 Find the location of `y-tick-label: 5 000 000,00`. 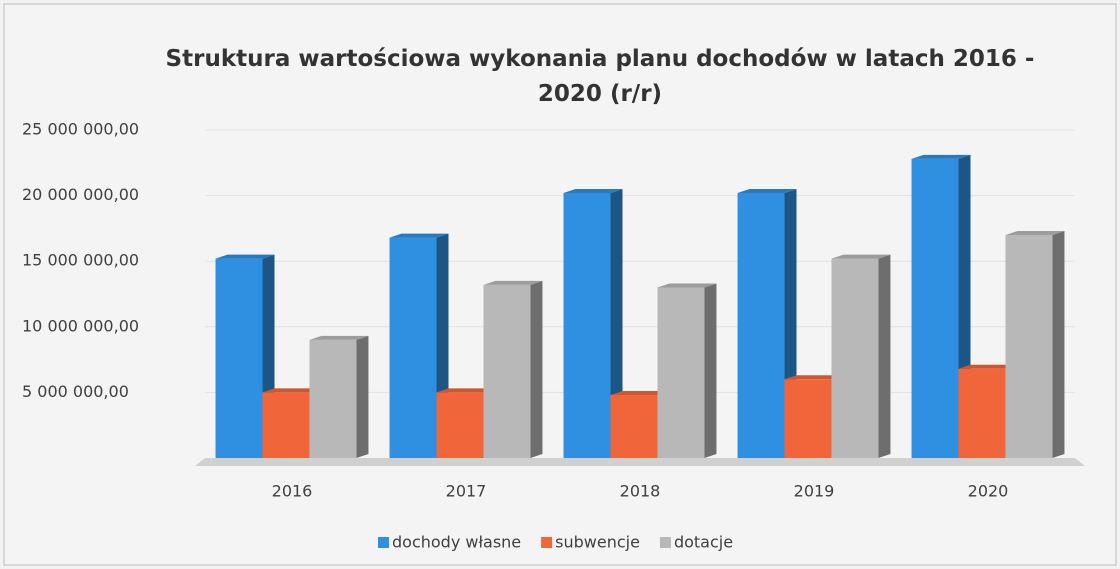

y-tick-label: 5 000 000,00 is located at coordinates (75, 391).